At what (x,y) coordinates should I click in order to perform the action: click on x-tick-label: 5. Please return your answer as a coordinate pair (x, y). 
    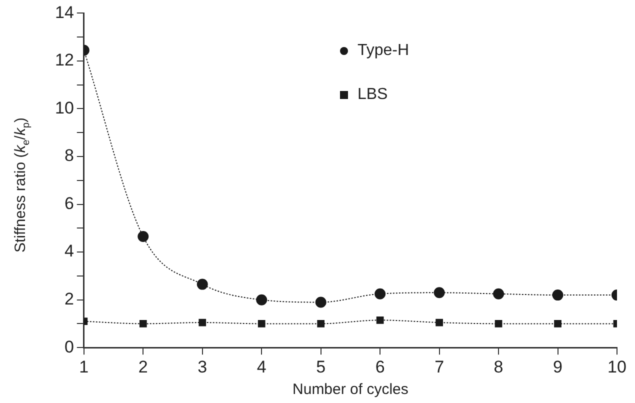
    Looking at the image, I should click on (321, 366).